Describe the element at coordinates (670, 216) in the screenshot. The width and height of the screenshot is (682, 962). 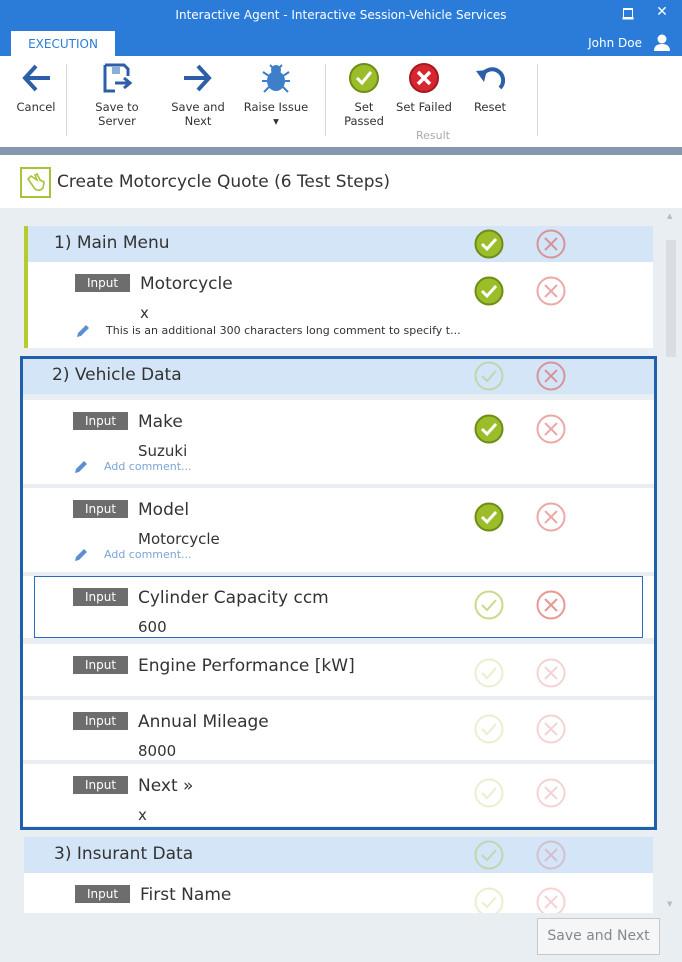
I see `scroll-up-icon: ▲` at that location.